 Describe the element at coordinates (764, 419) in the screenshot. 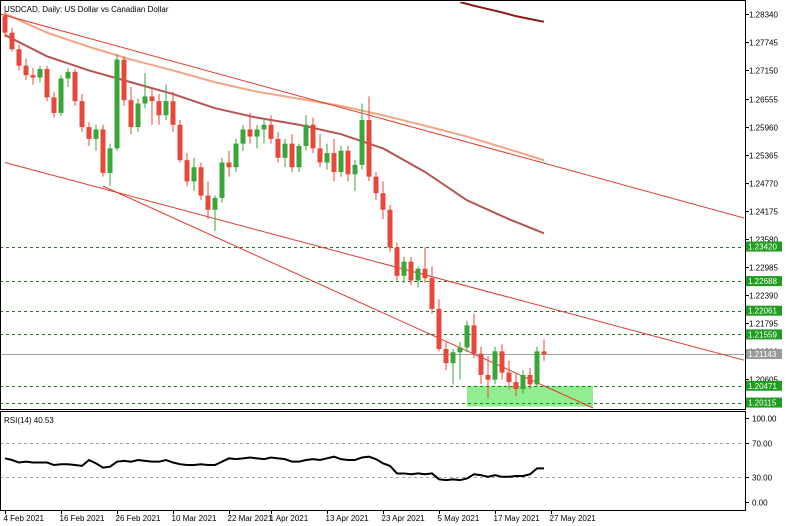

I see `rsi-tick-label: 100.00` at that location.